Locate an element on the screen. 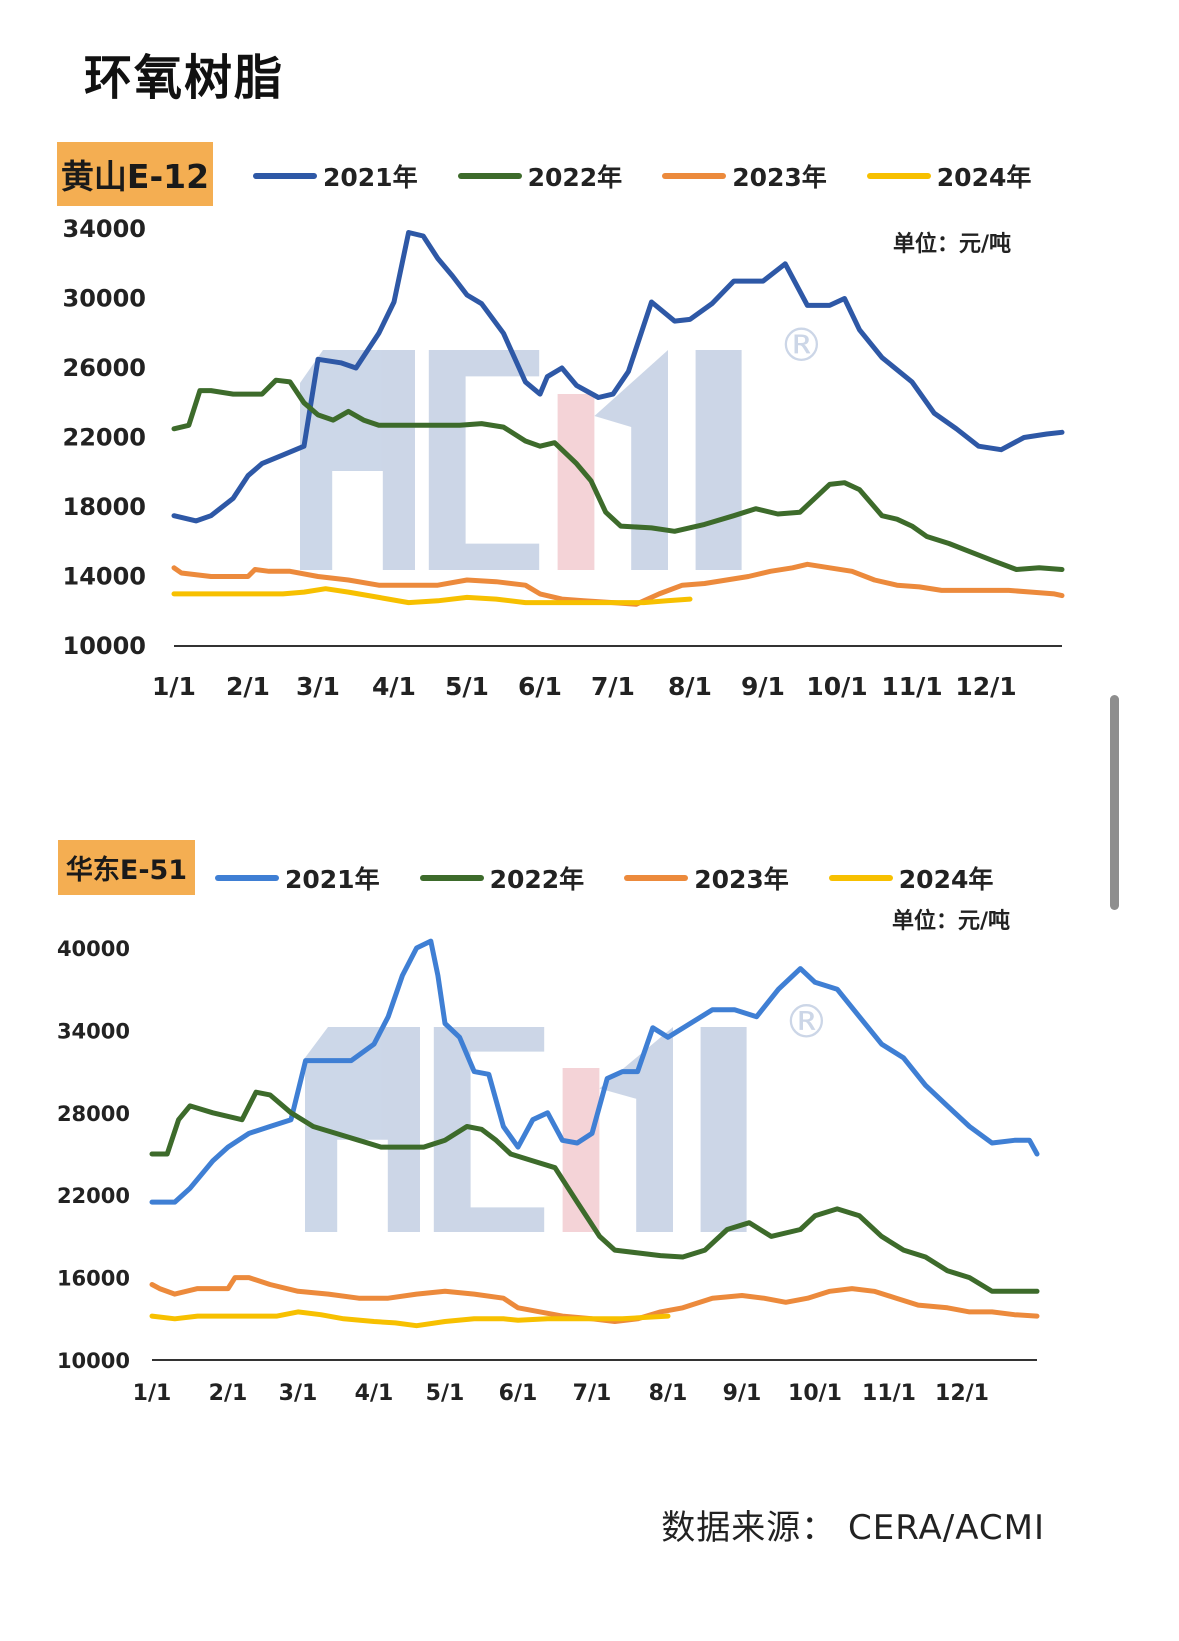 The image size is (1179, 1641). chart-title-badge: 黄山E-12 is located at coordinates (135, 174).